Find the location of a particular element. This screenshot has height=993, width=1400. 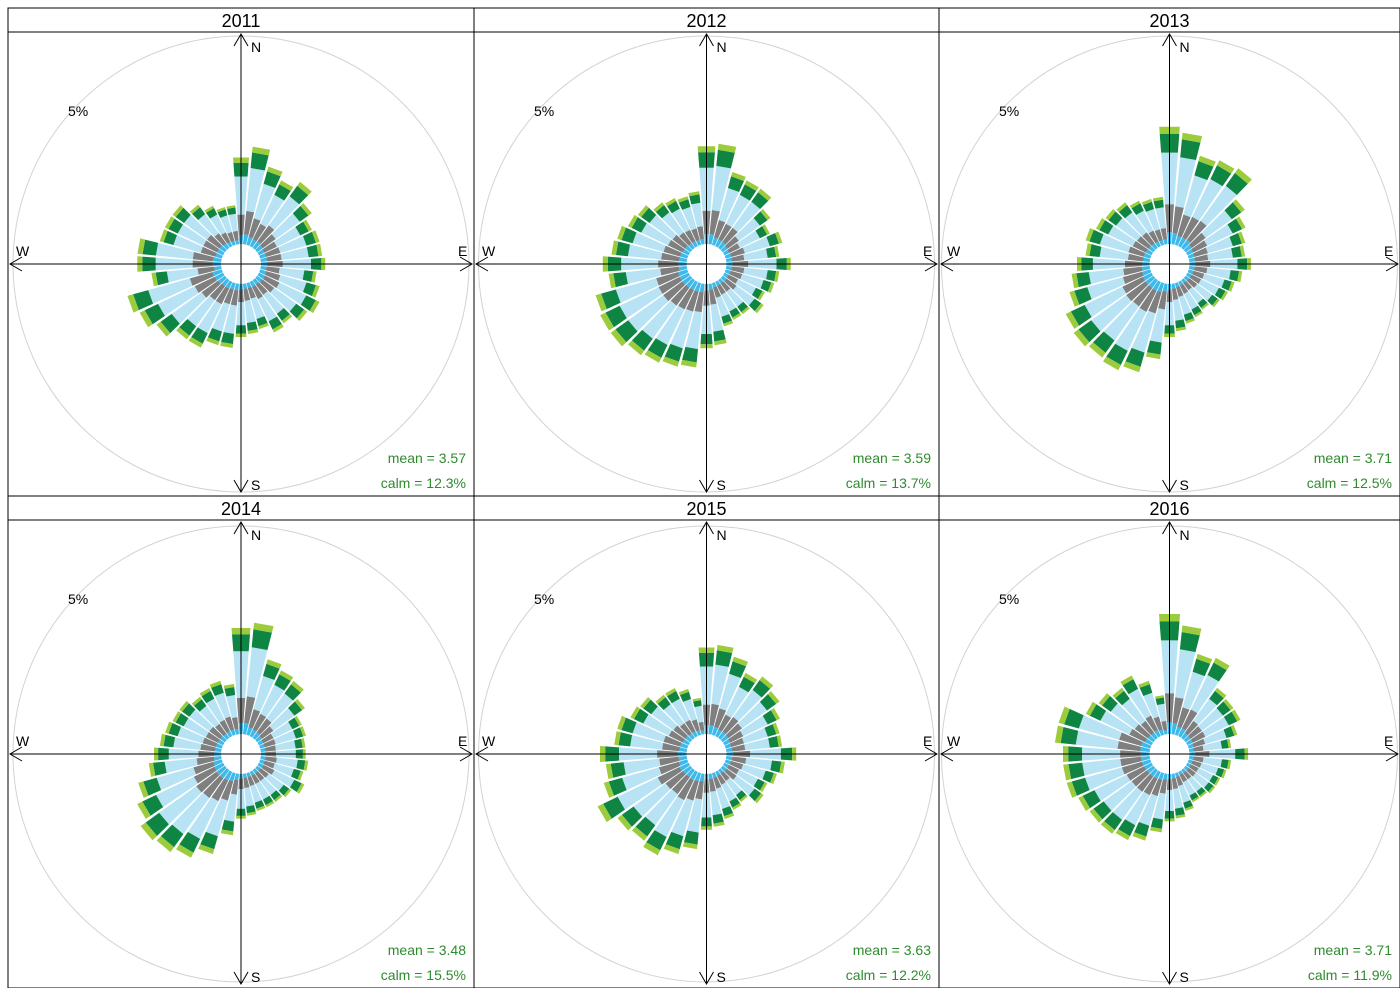

ring-label: 5% is located at coordinates (78, 111).